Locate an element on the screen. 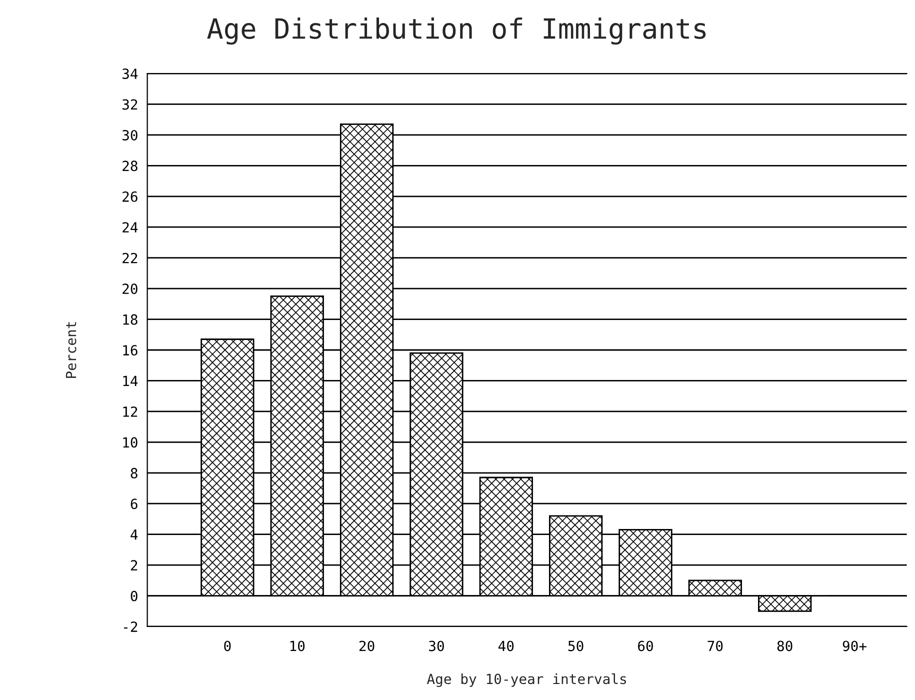  x-tick-label: 80 is located at coordinates (784, 646).